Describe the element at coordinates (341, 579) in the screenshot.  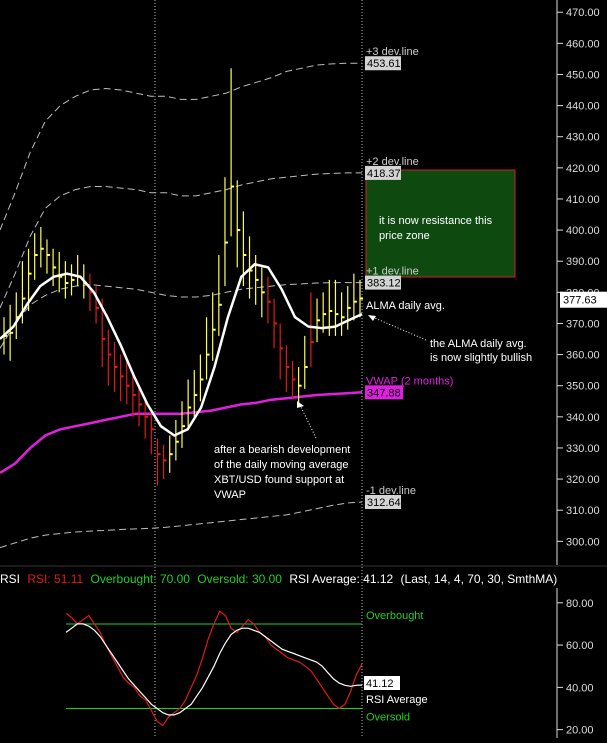
I see `rsi-header-average: RSI Average: 41.12` at that location.